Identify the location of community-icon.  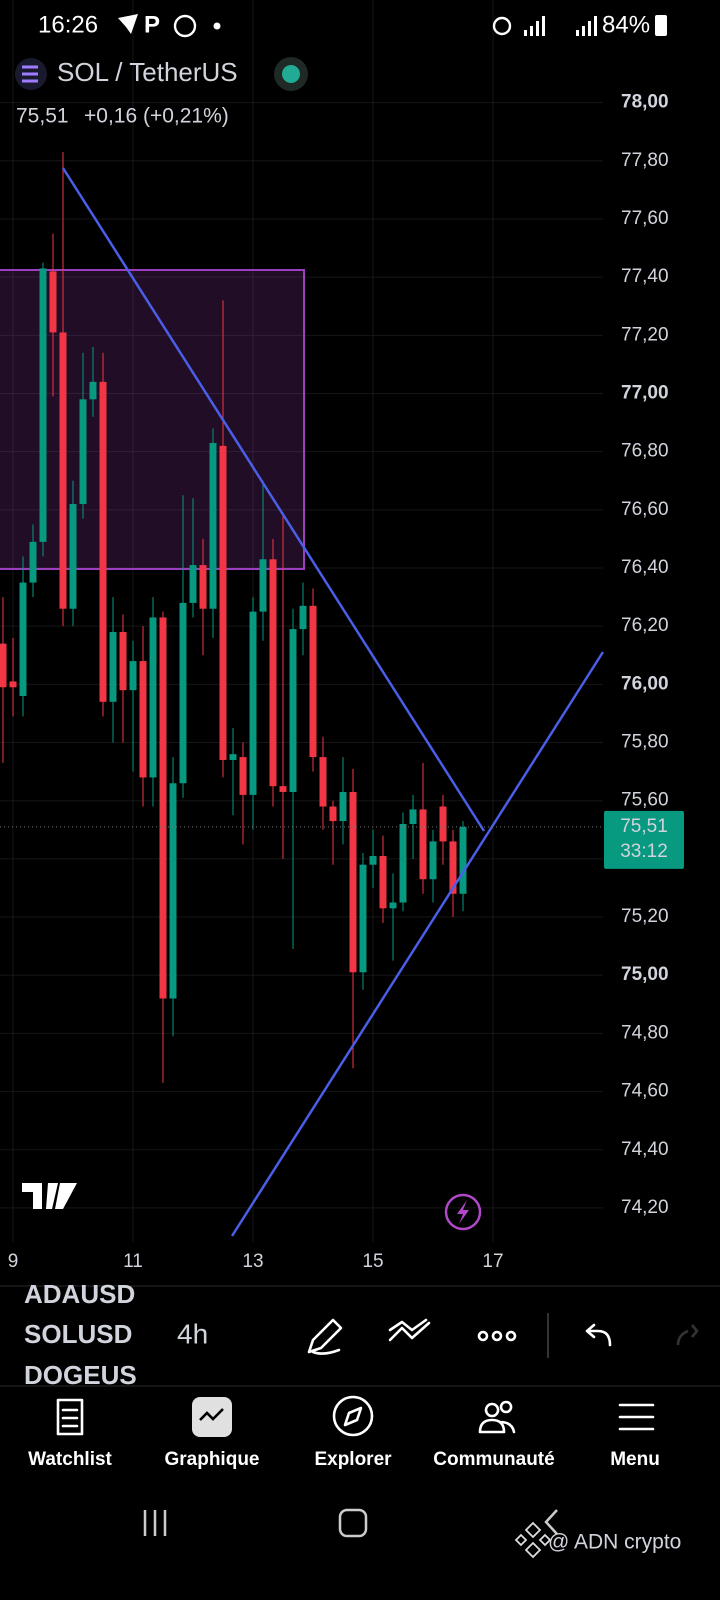
(497, 1417).